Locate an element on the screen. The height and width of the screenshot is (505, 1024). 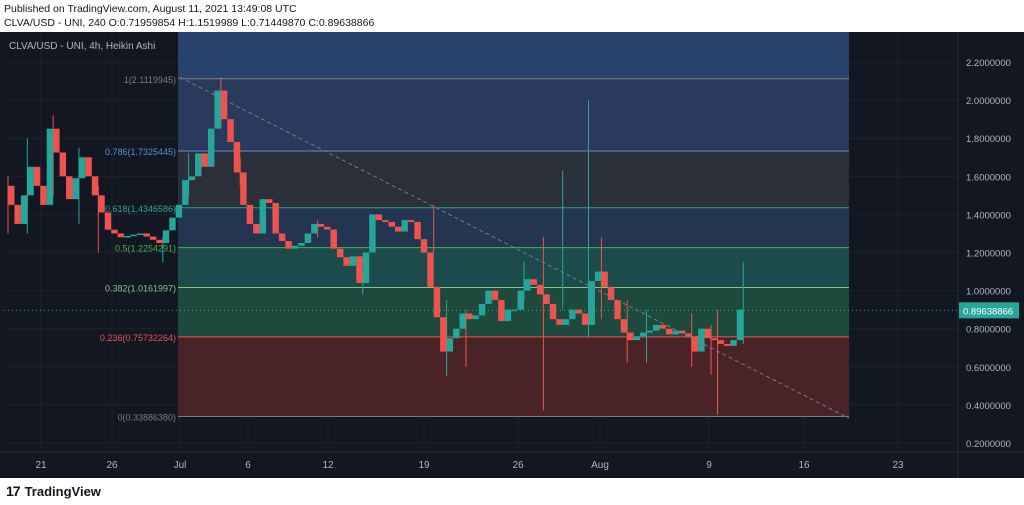
last-price-label: 0.89638866 is located at coordinates (988, 311).